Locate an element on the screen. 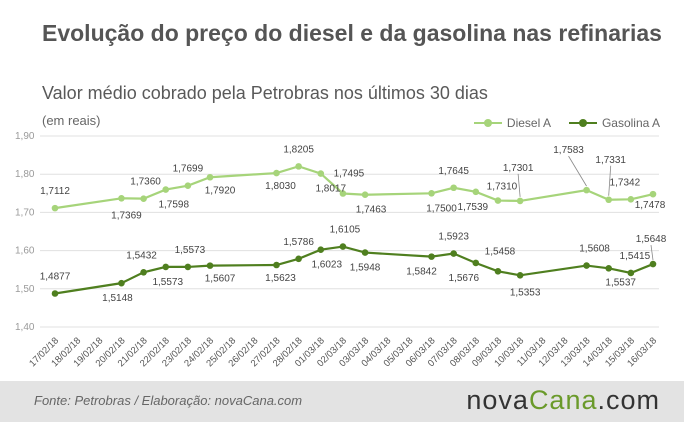 Image resolution: width=684 pixels, height=422 pixels. y-tick-label: 1,80 is located at coordinates (25, 174).